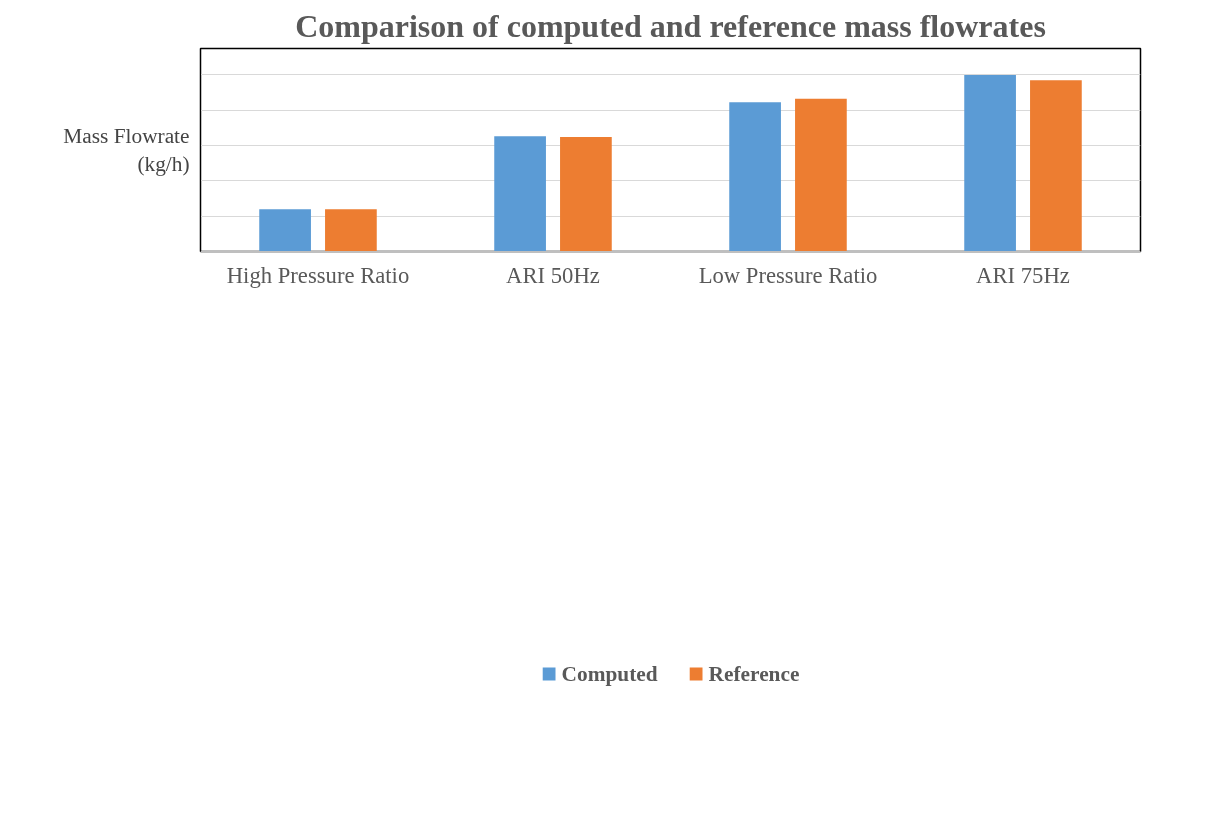  Describe the element at coordinates (754, 674) in the screenshot. I see `legend-label: Reference` at that location.